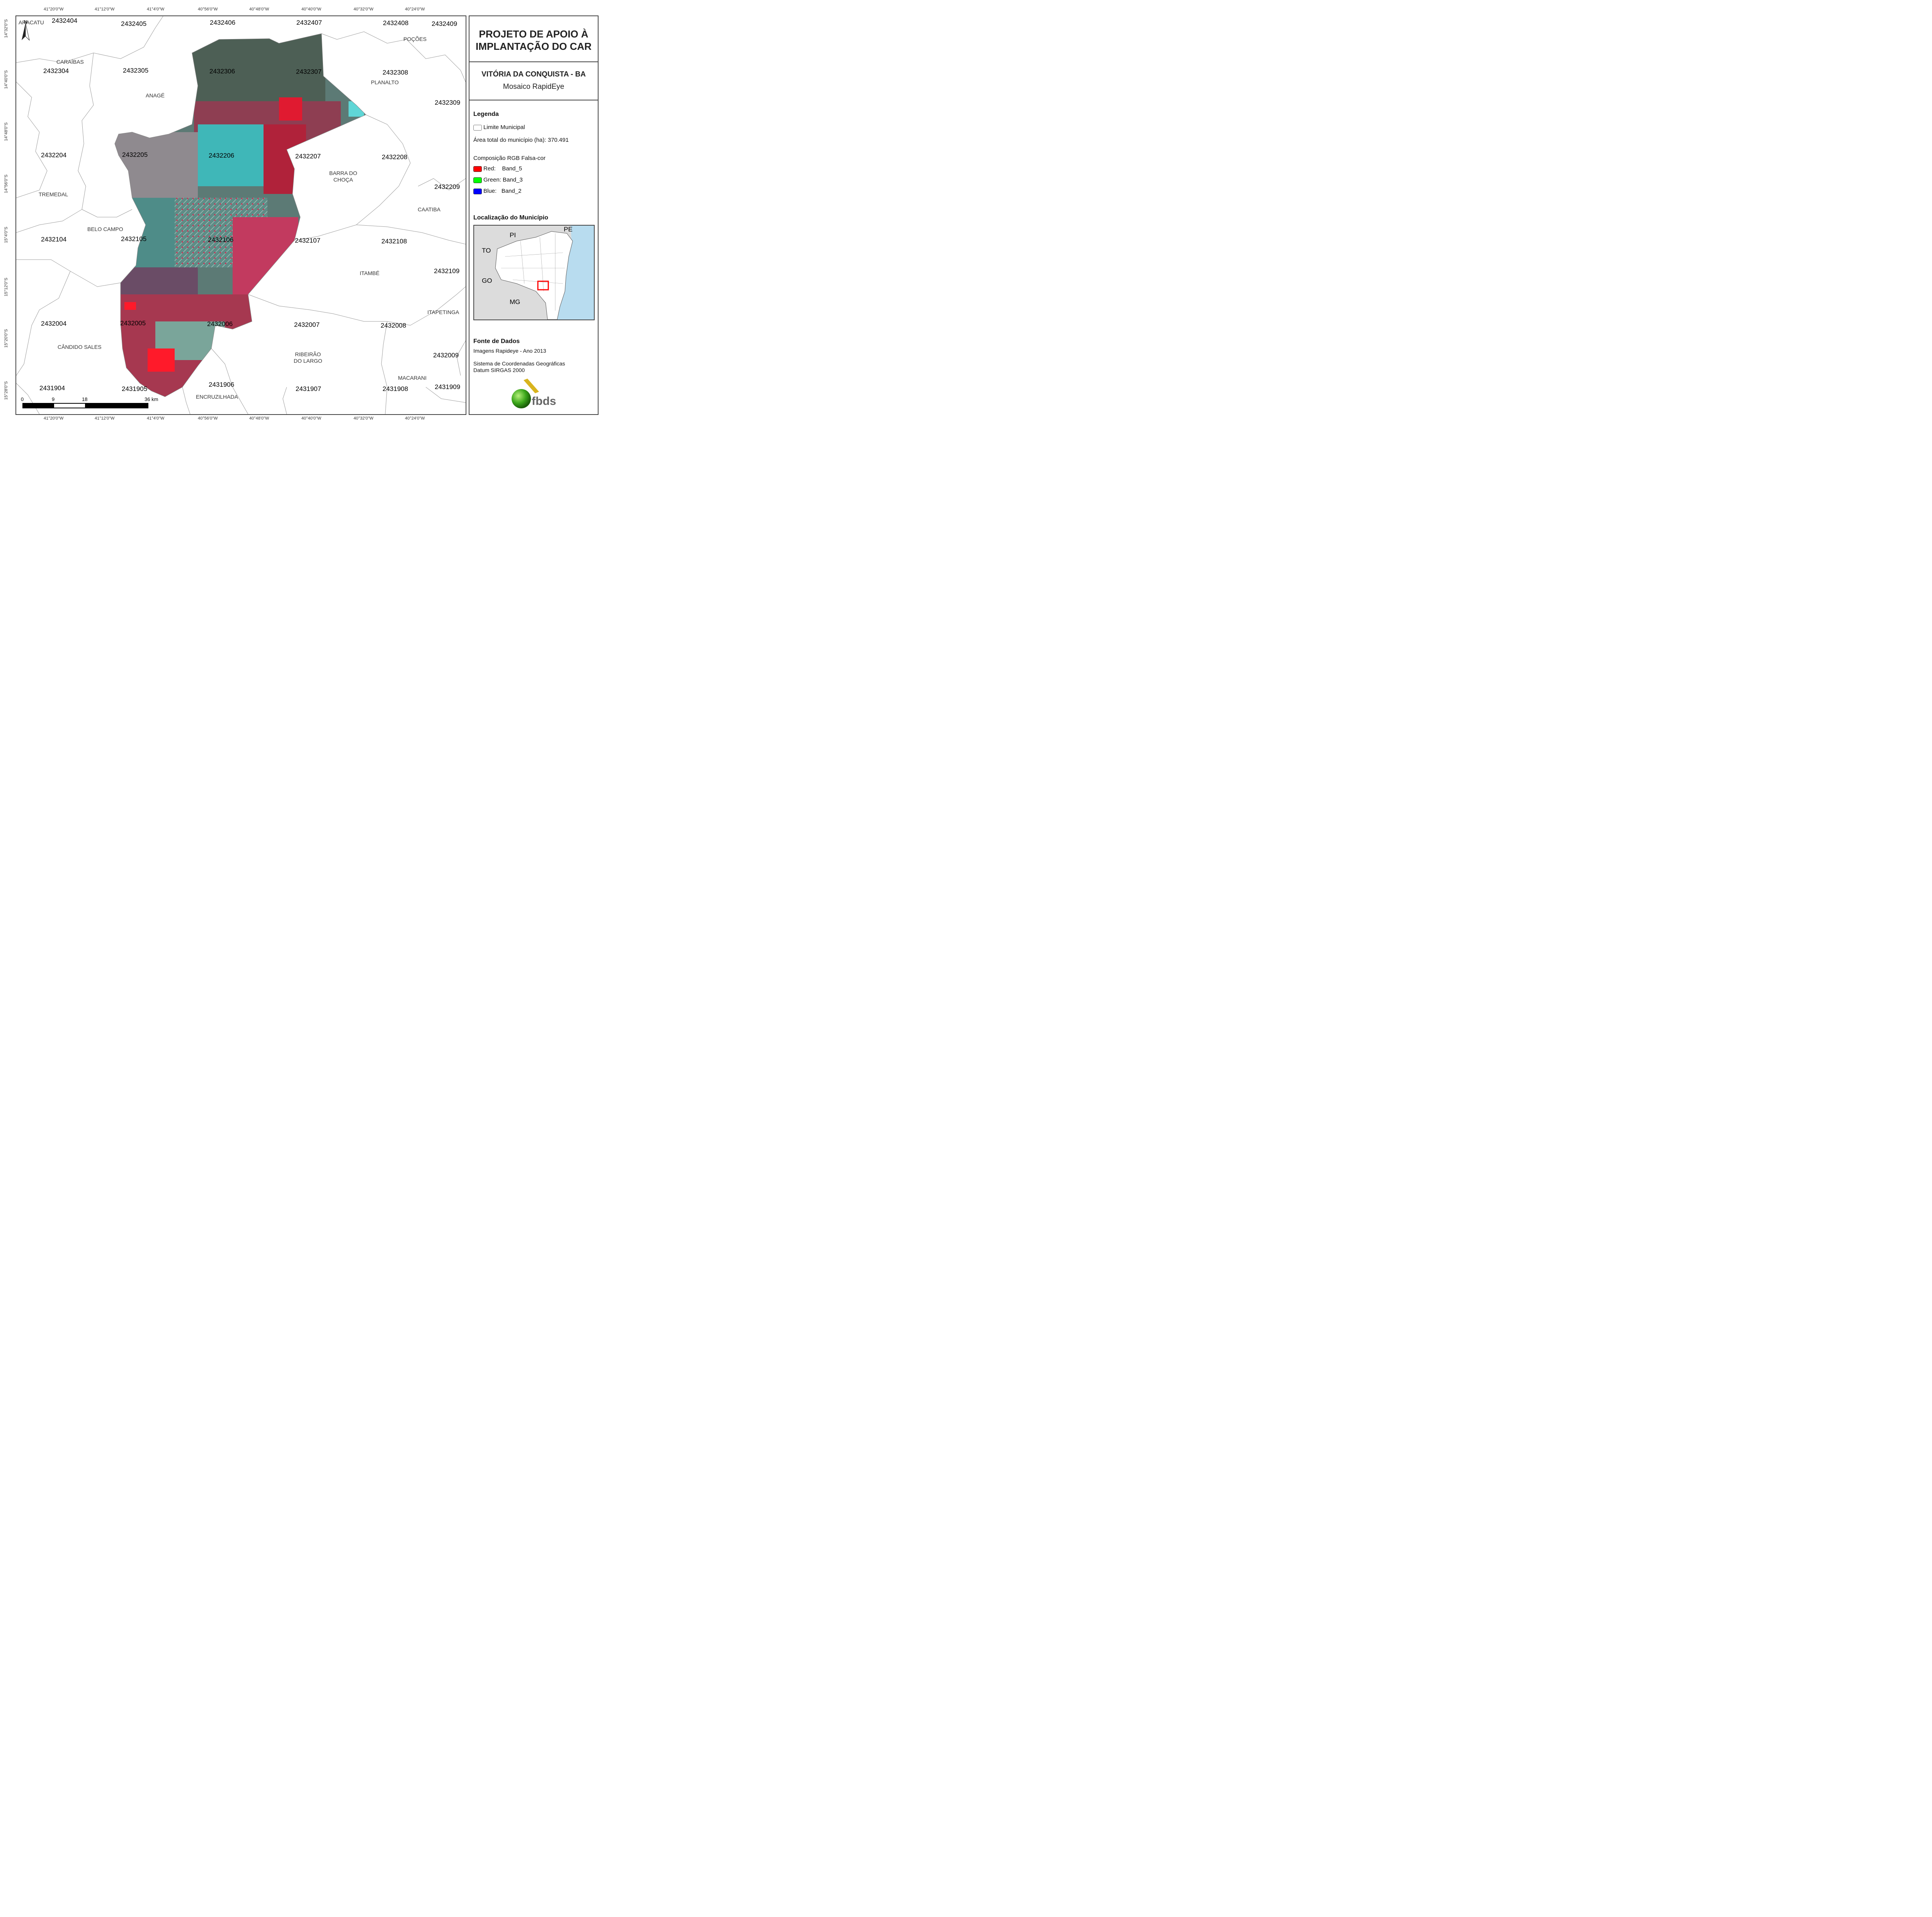 This screenshot has height=1917, width=1932. Describe the element at coordinates (510, 218) in the screenshot. I see `location-title: Localização do Município` at that location.